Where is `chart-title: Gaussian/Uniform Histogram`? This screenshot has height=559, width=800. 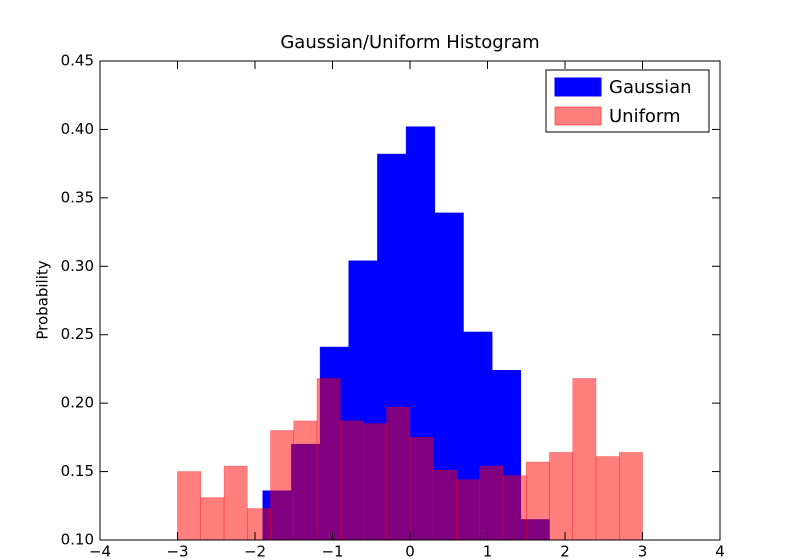 chart-title: Gaussian/Uniform Histogram is located at coordinates (409, 42).